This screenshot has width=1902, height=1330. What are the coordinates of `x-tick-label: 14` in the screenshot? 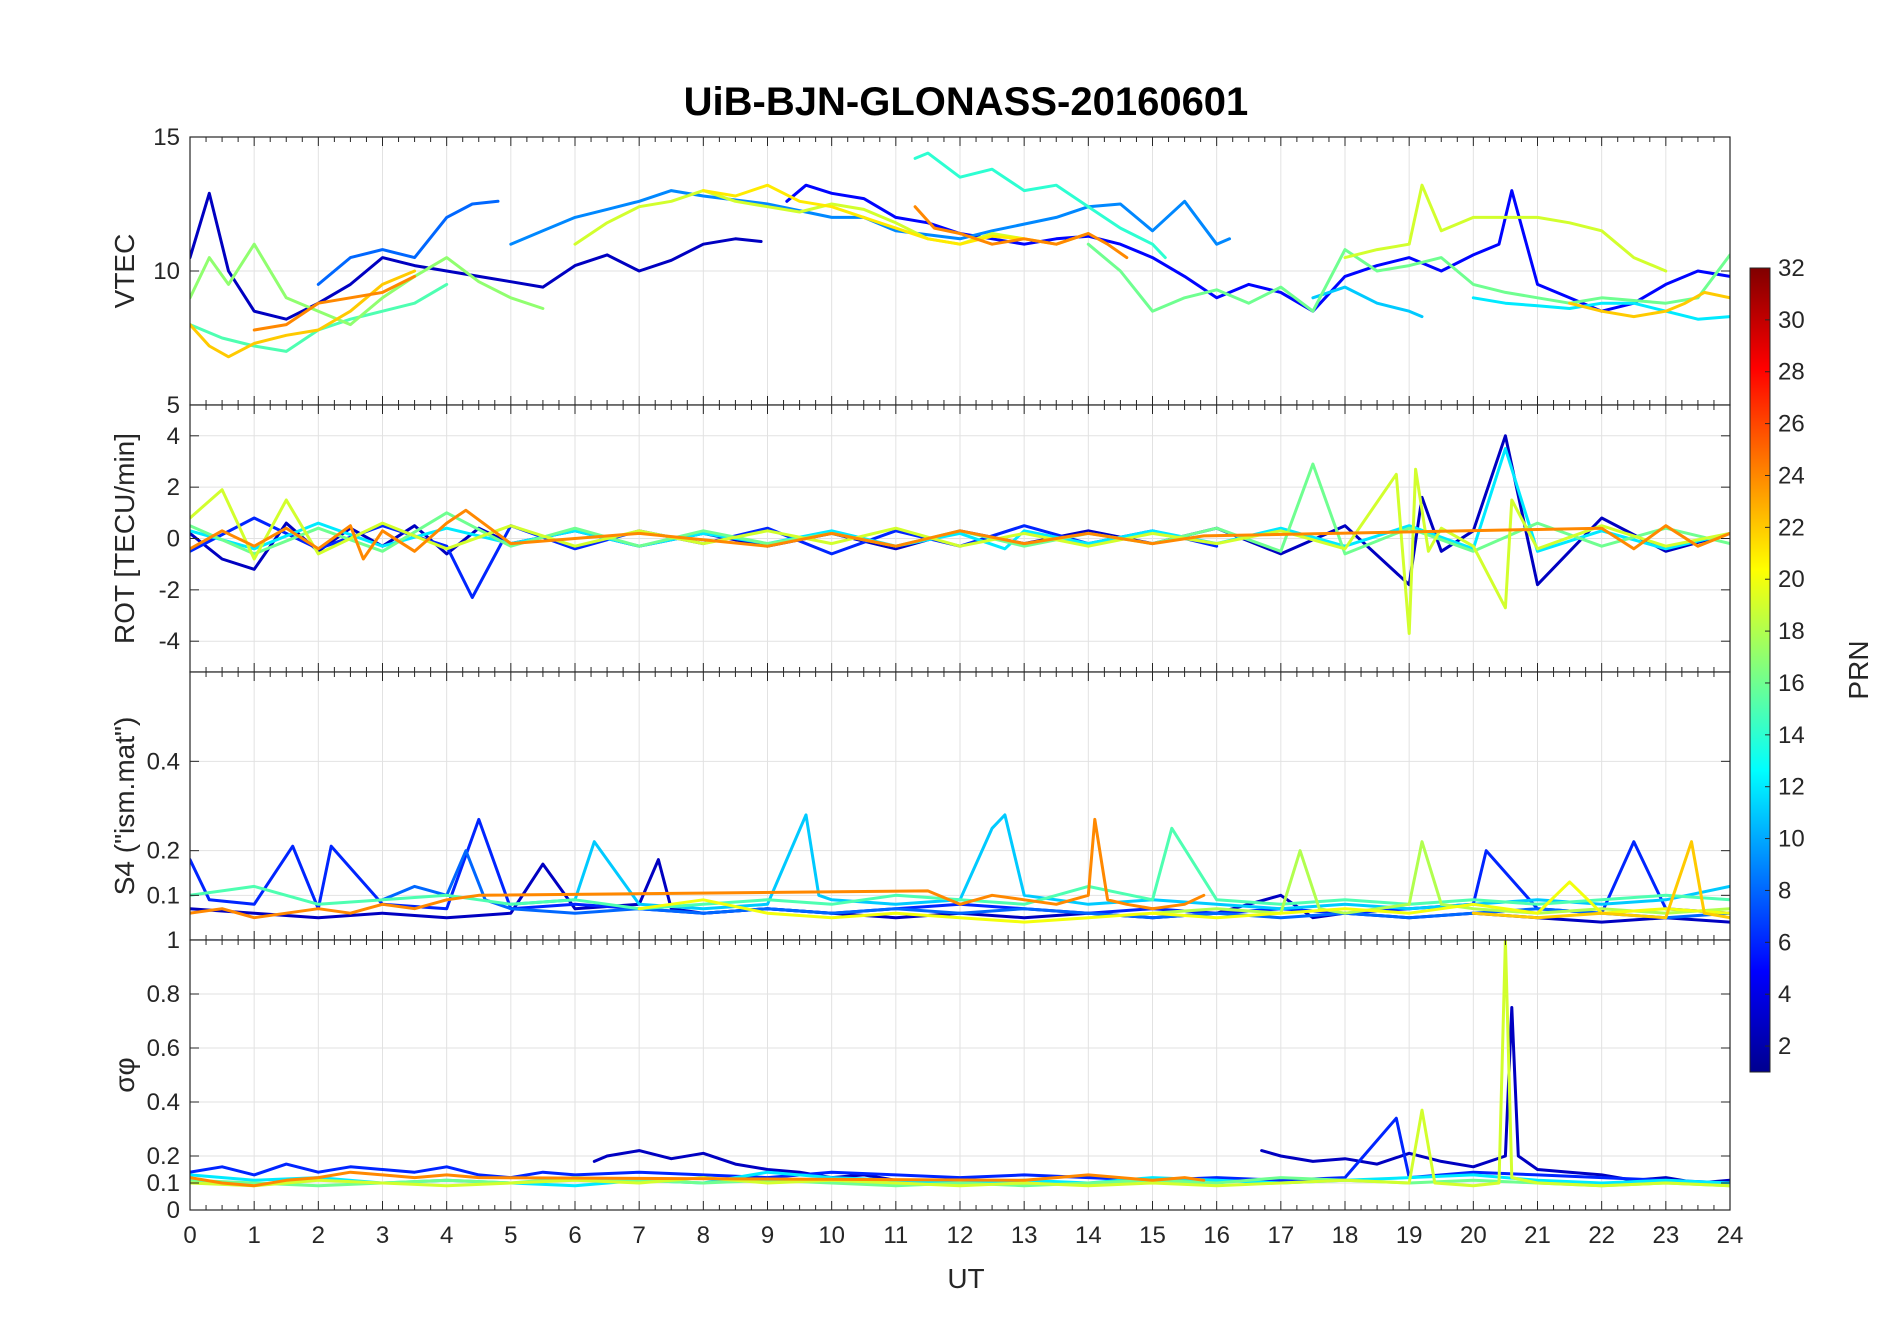 It's located at (1088, 1235).